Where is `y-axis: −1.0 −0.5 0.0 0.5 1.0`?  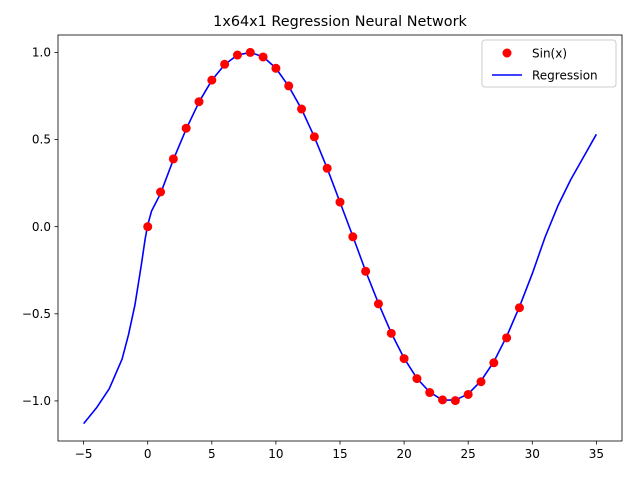 y-axis: −1.0 −0.5 0.0 0.5 1.0 is located at coordinates (40, 227).